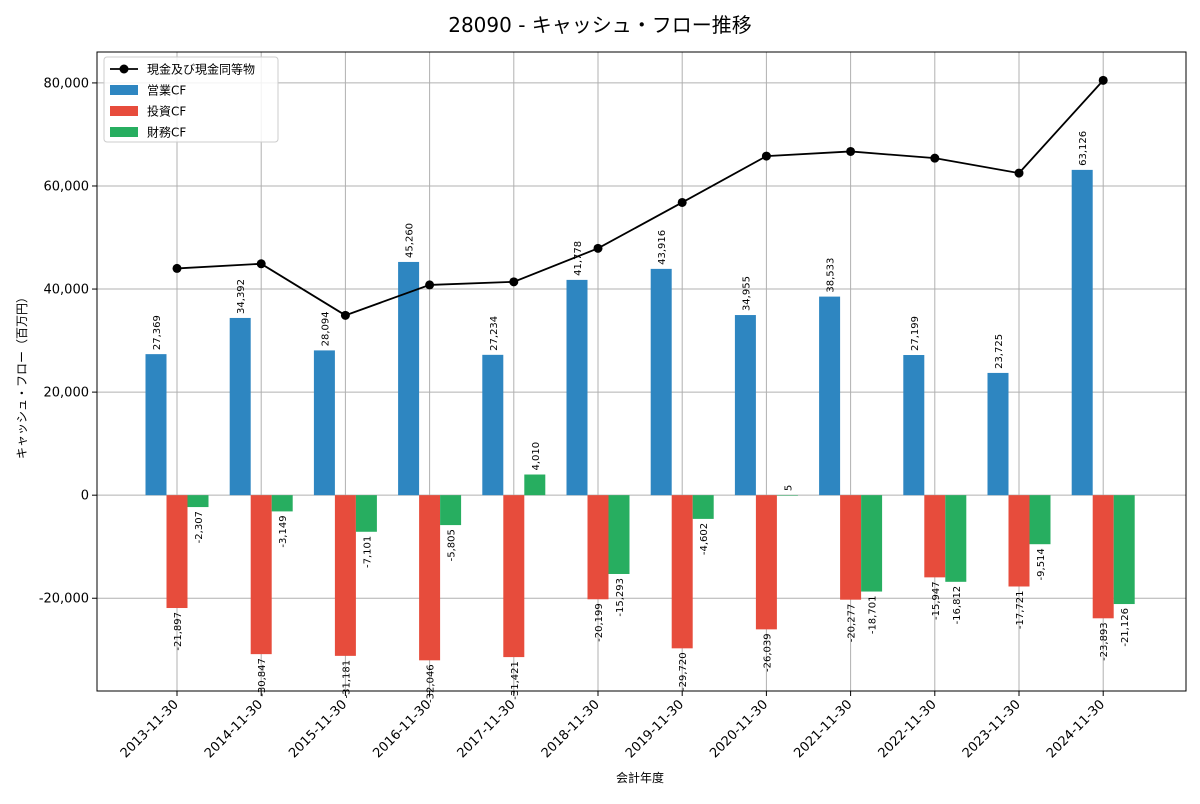 This screenshot has width=1200, height=804. What do you see at coordinates (85, 496) in the screenshot?
I see `y-tick-label: 0` at bounding box center [85, 496].